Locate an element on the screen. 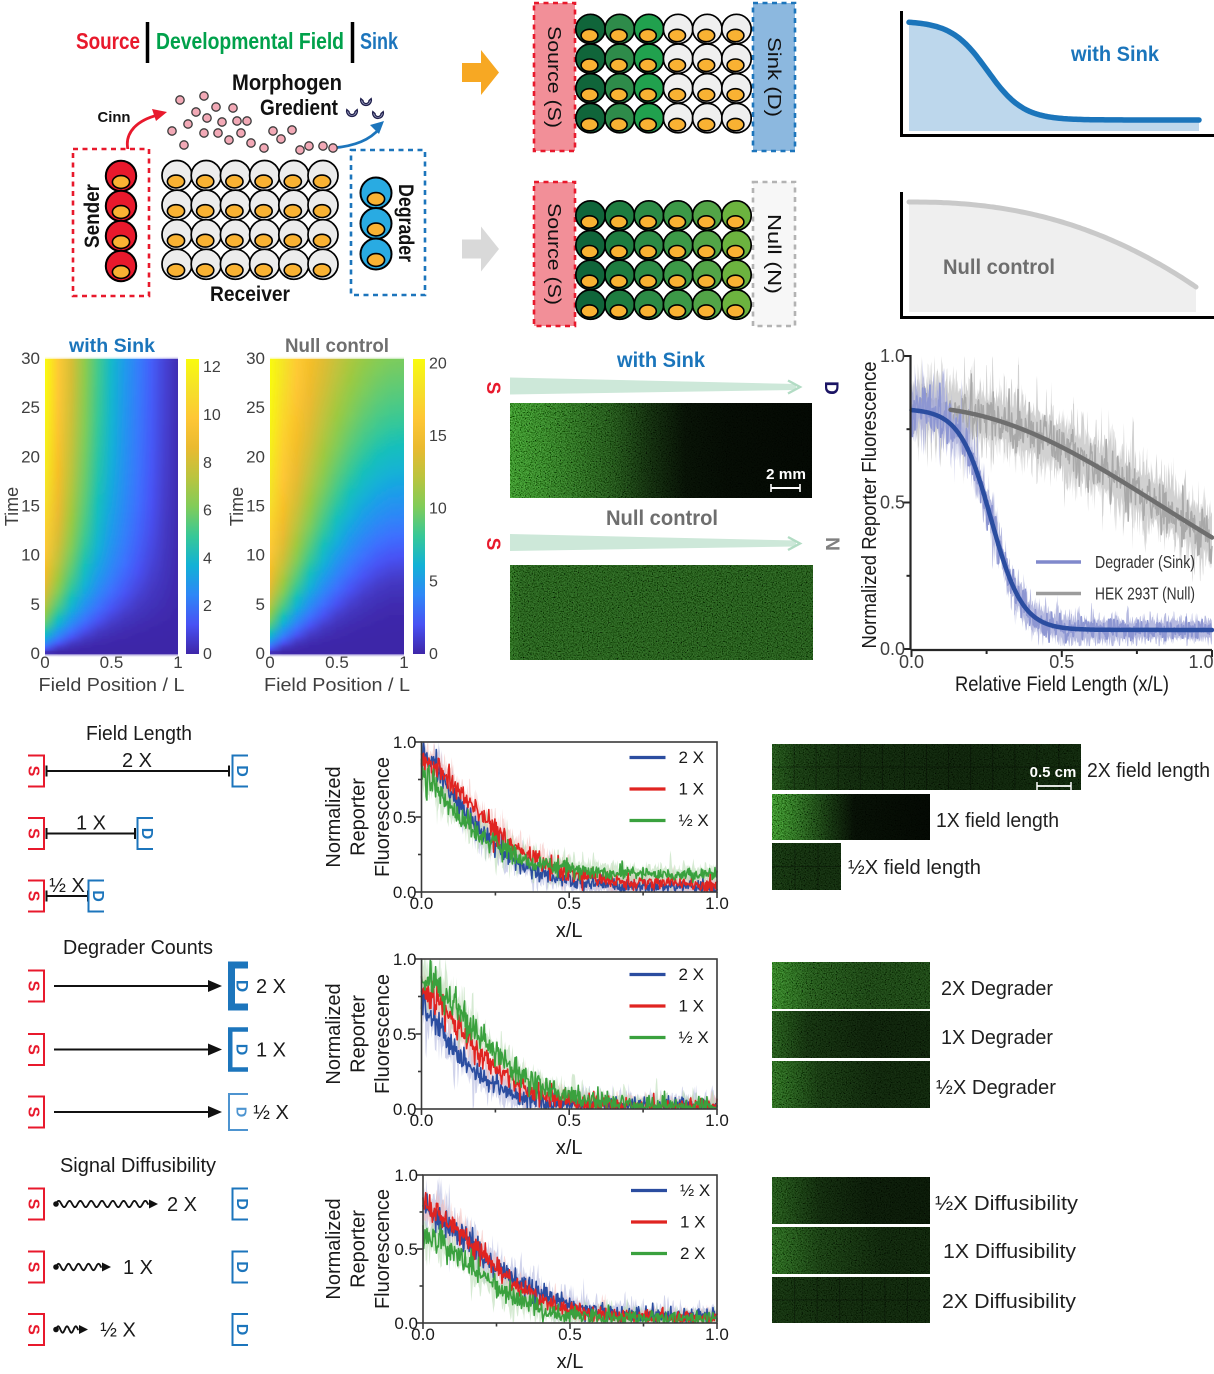 The image size is (1214, 1374). svg-text: Relative Field Length (x/L) is located at coordinates (1062, 684).